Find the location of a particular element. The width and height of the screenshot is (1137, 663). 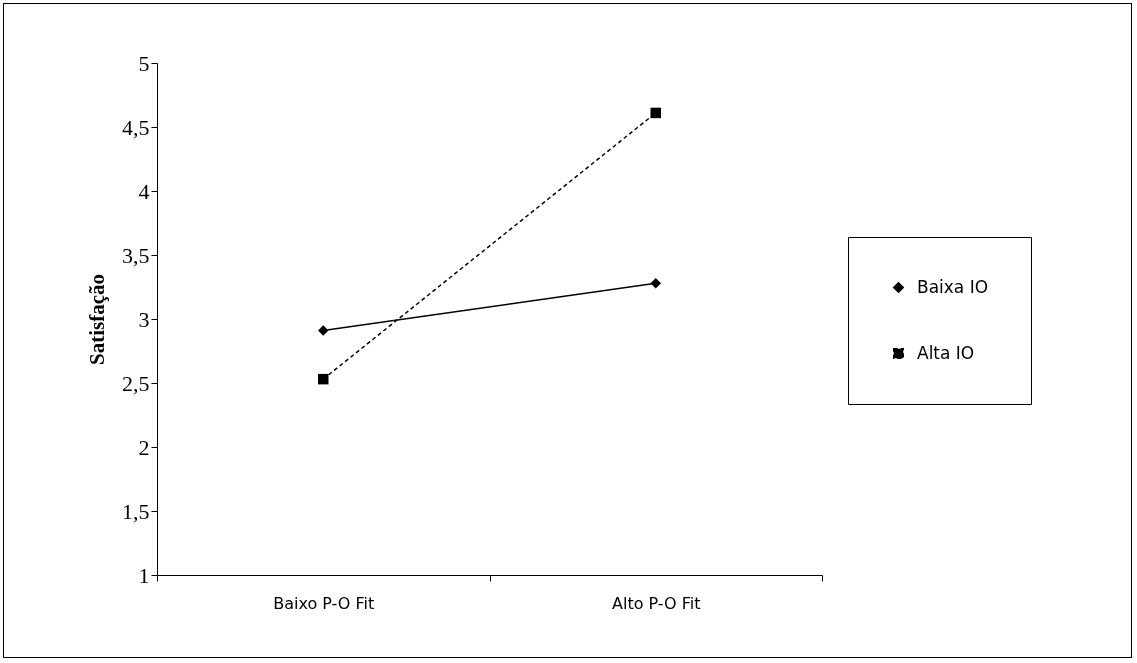

y-tick-label: 3 is located at coordinates (144, 319).